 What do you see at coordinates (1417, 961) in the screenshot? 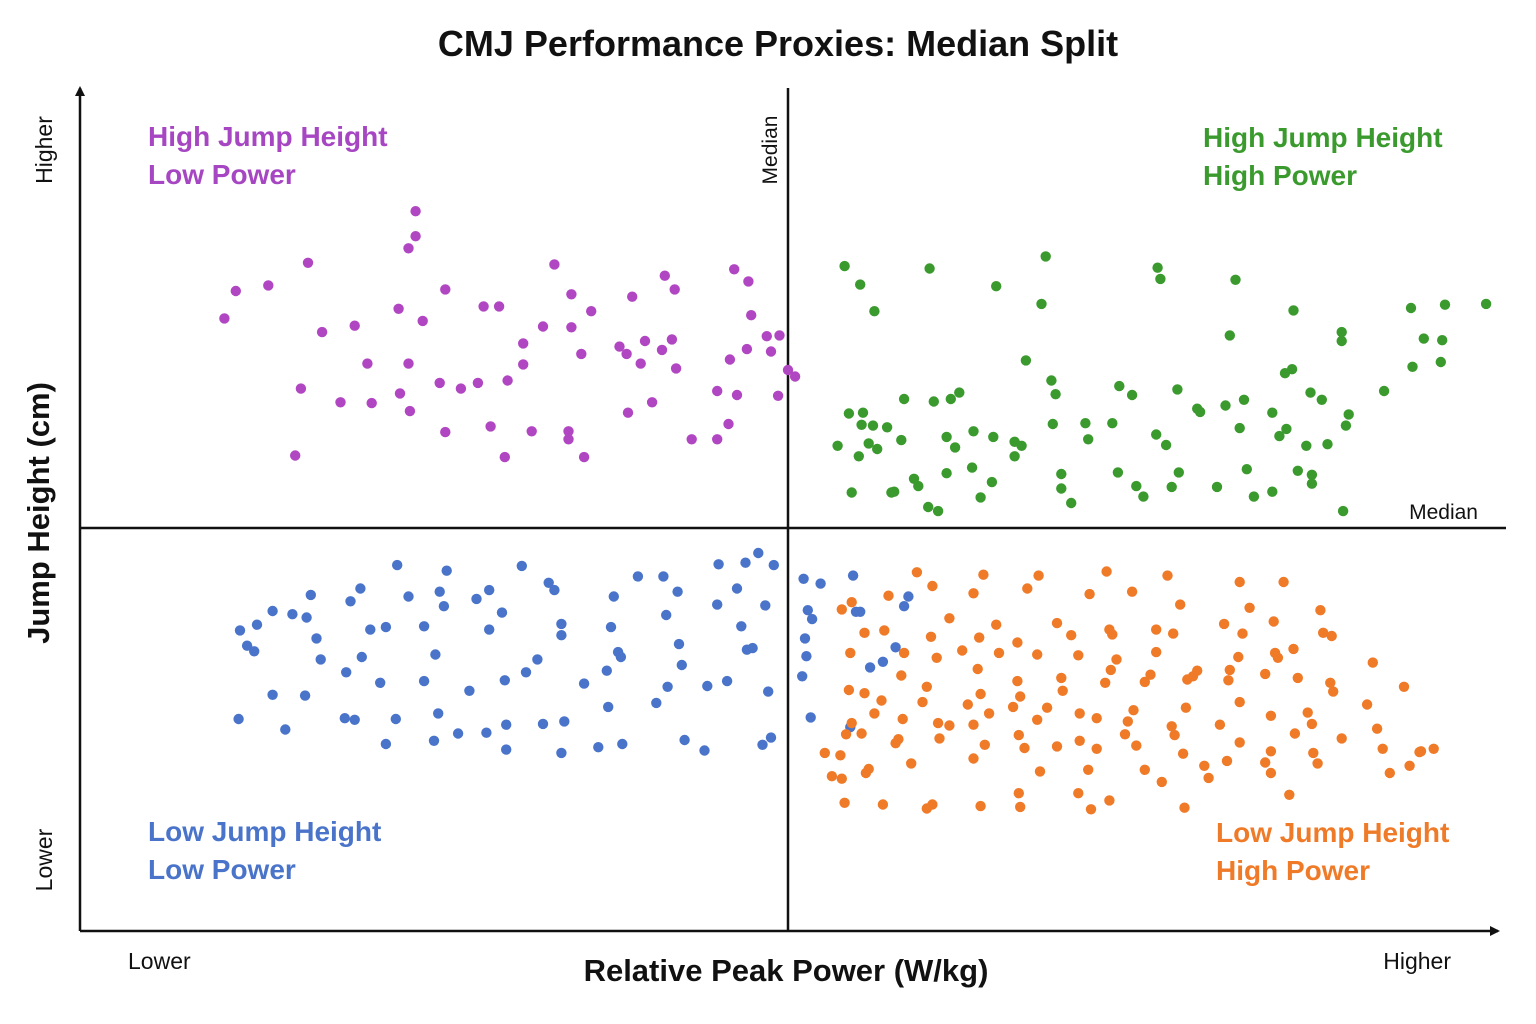
I see `x-high-label: Higher` at bounding box center [1417, 961].